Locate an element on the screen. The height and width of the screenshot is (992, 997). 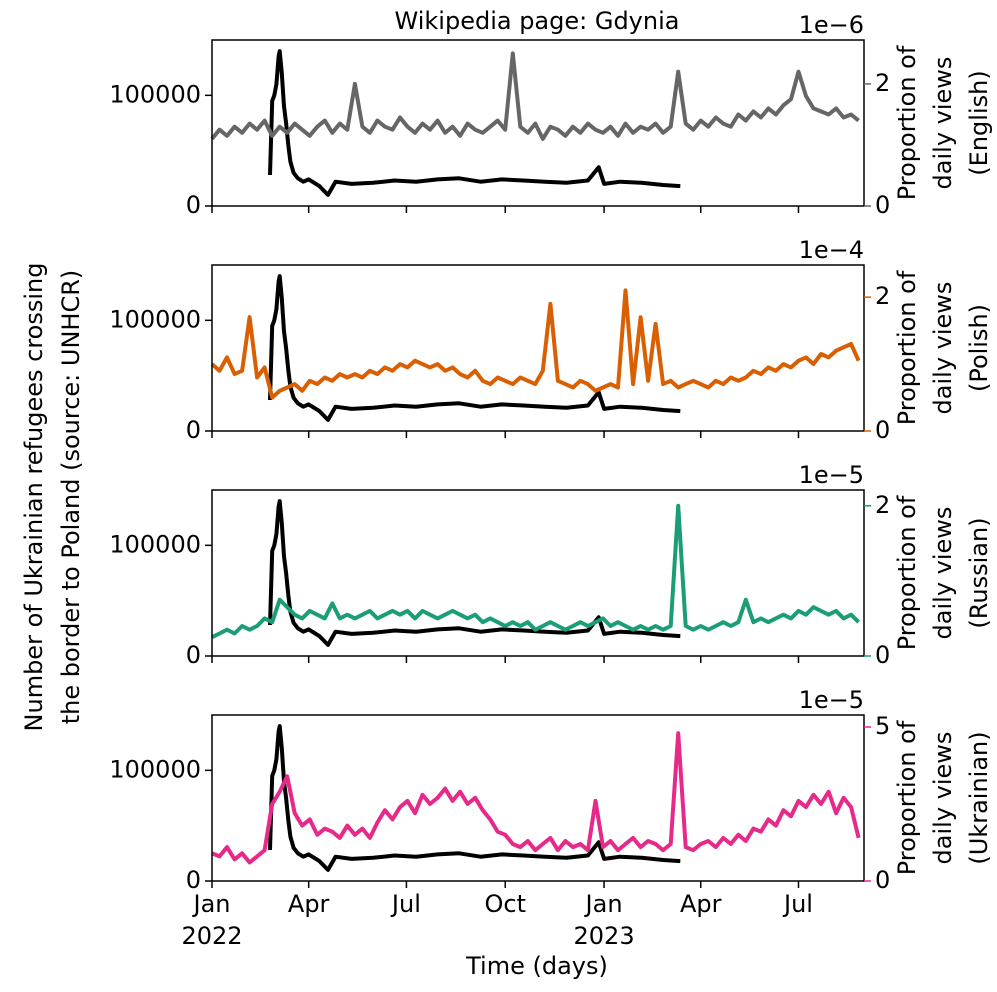
x-axis-label: Time (days) is located at coordinates (536, 966).